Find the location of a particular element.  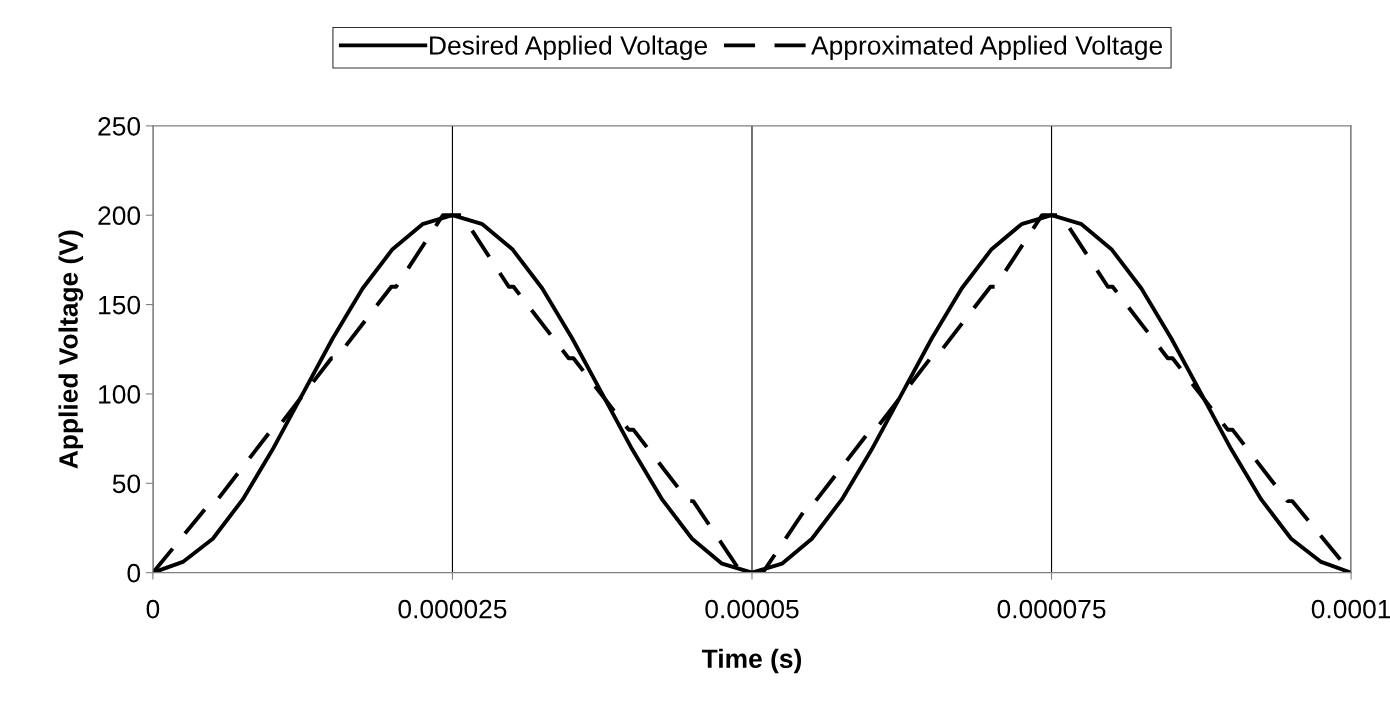

y-tick-label: 200 is located at coordinates (119, 216).